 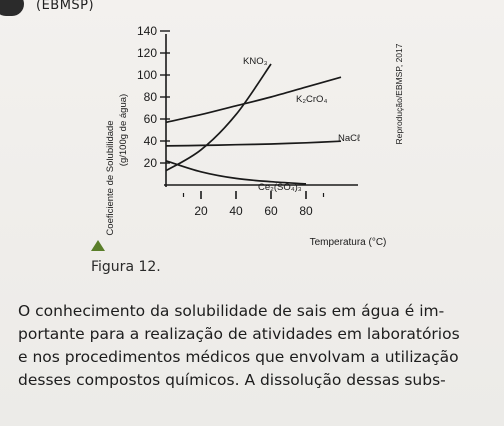 I want to click on kno3-curve, so click(x=218, y=117).